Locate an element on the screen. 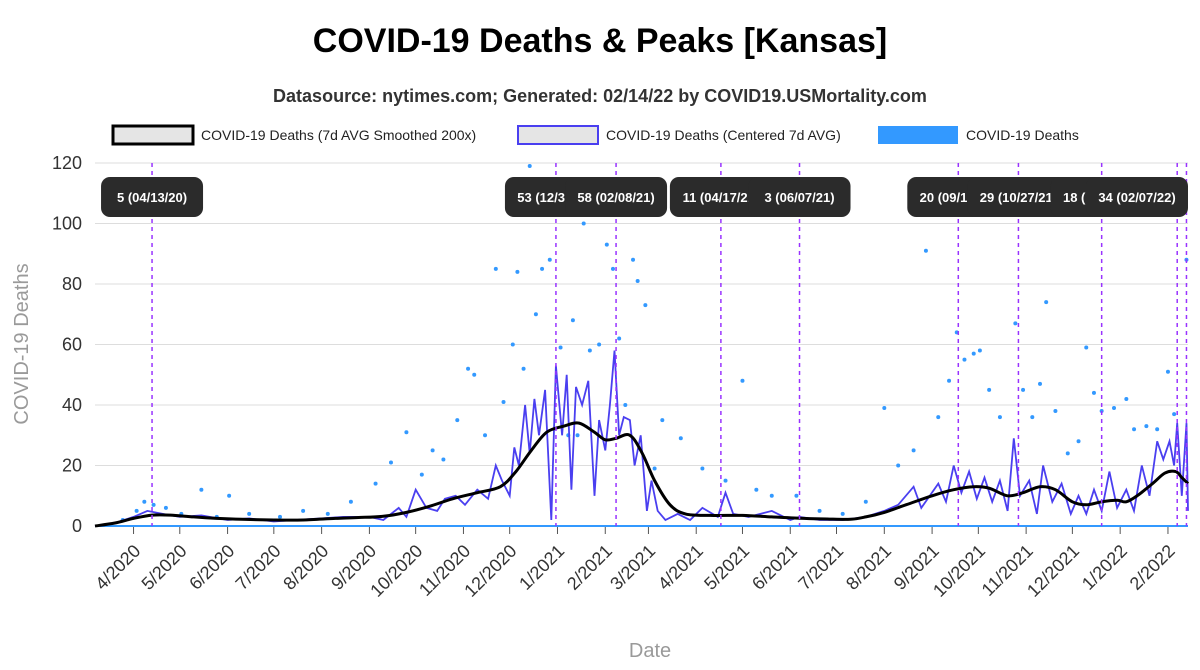 The width and height of the screenshot is (1200, 670). series-line-smoothed is located at coordinates (642, 474).